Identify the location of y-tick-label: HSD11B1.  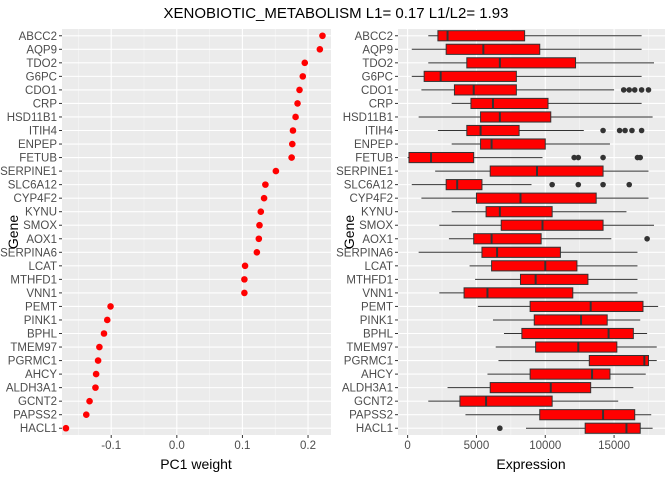
(32, 118).